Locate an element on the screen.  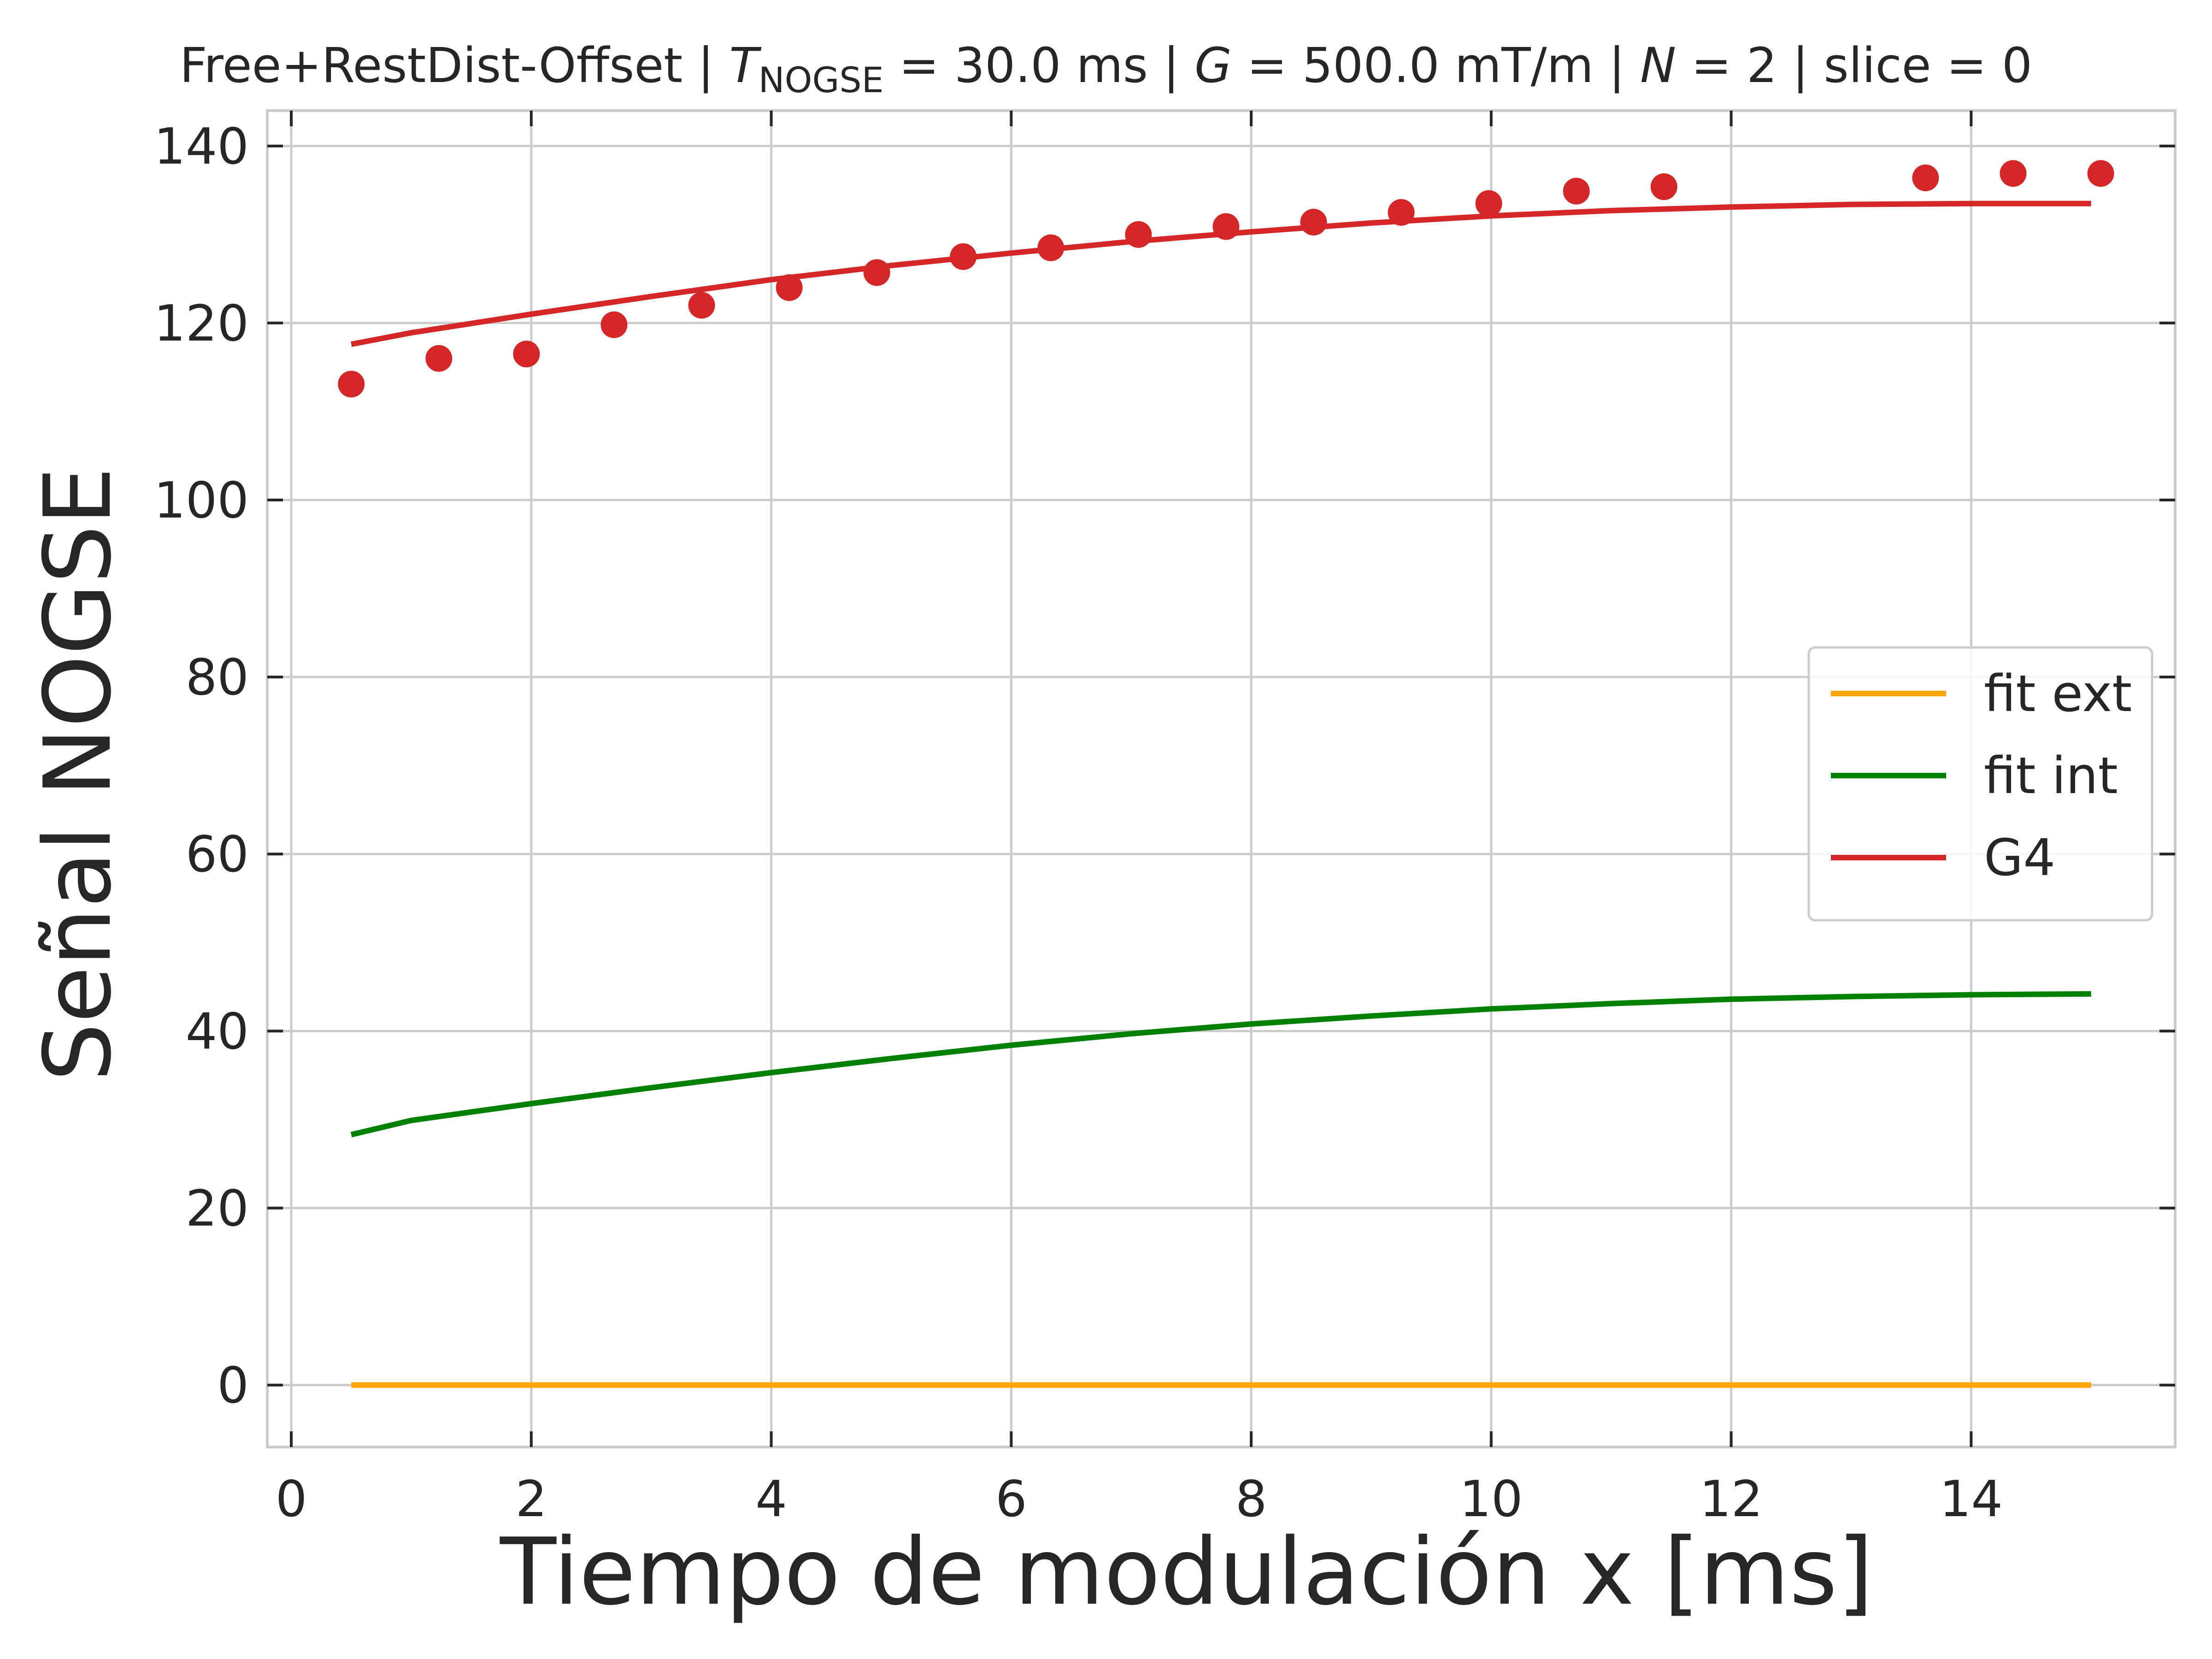
y-tick-label: 0 is located at coordinates (233, 1386).